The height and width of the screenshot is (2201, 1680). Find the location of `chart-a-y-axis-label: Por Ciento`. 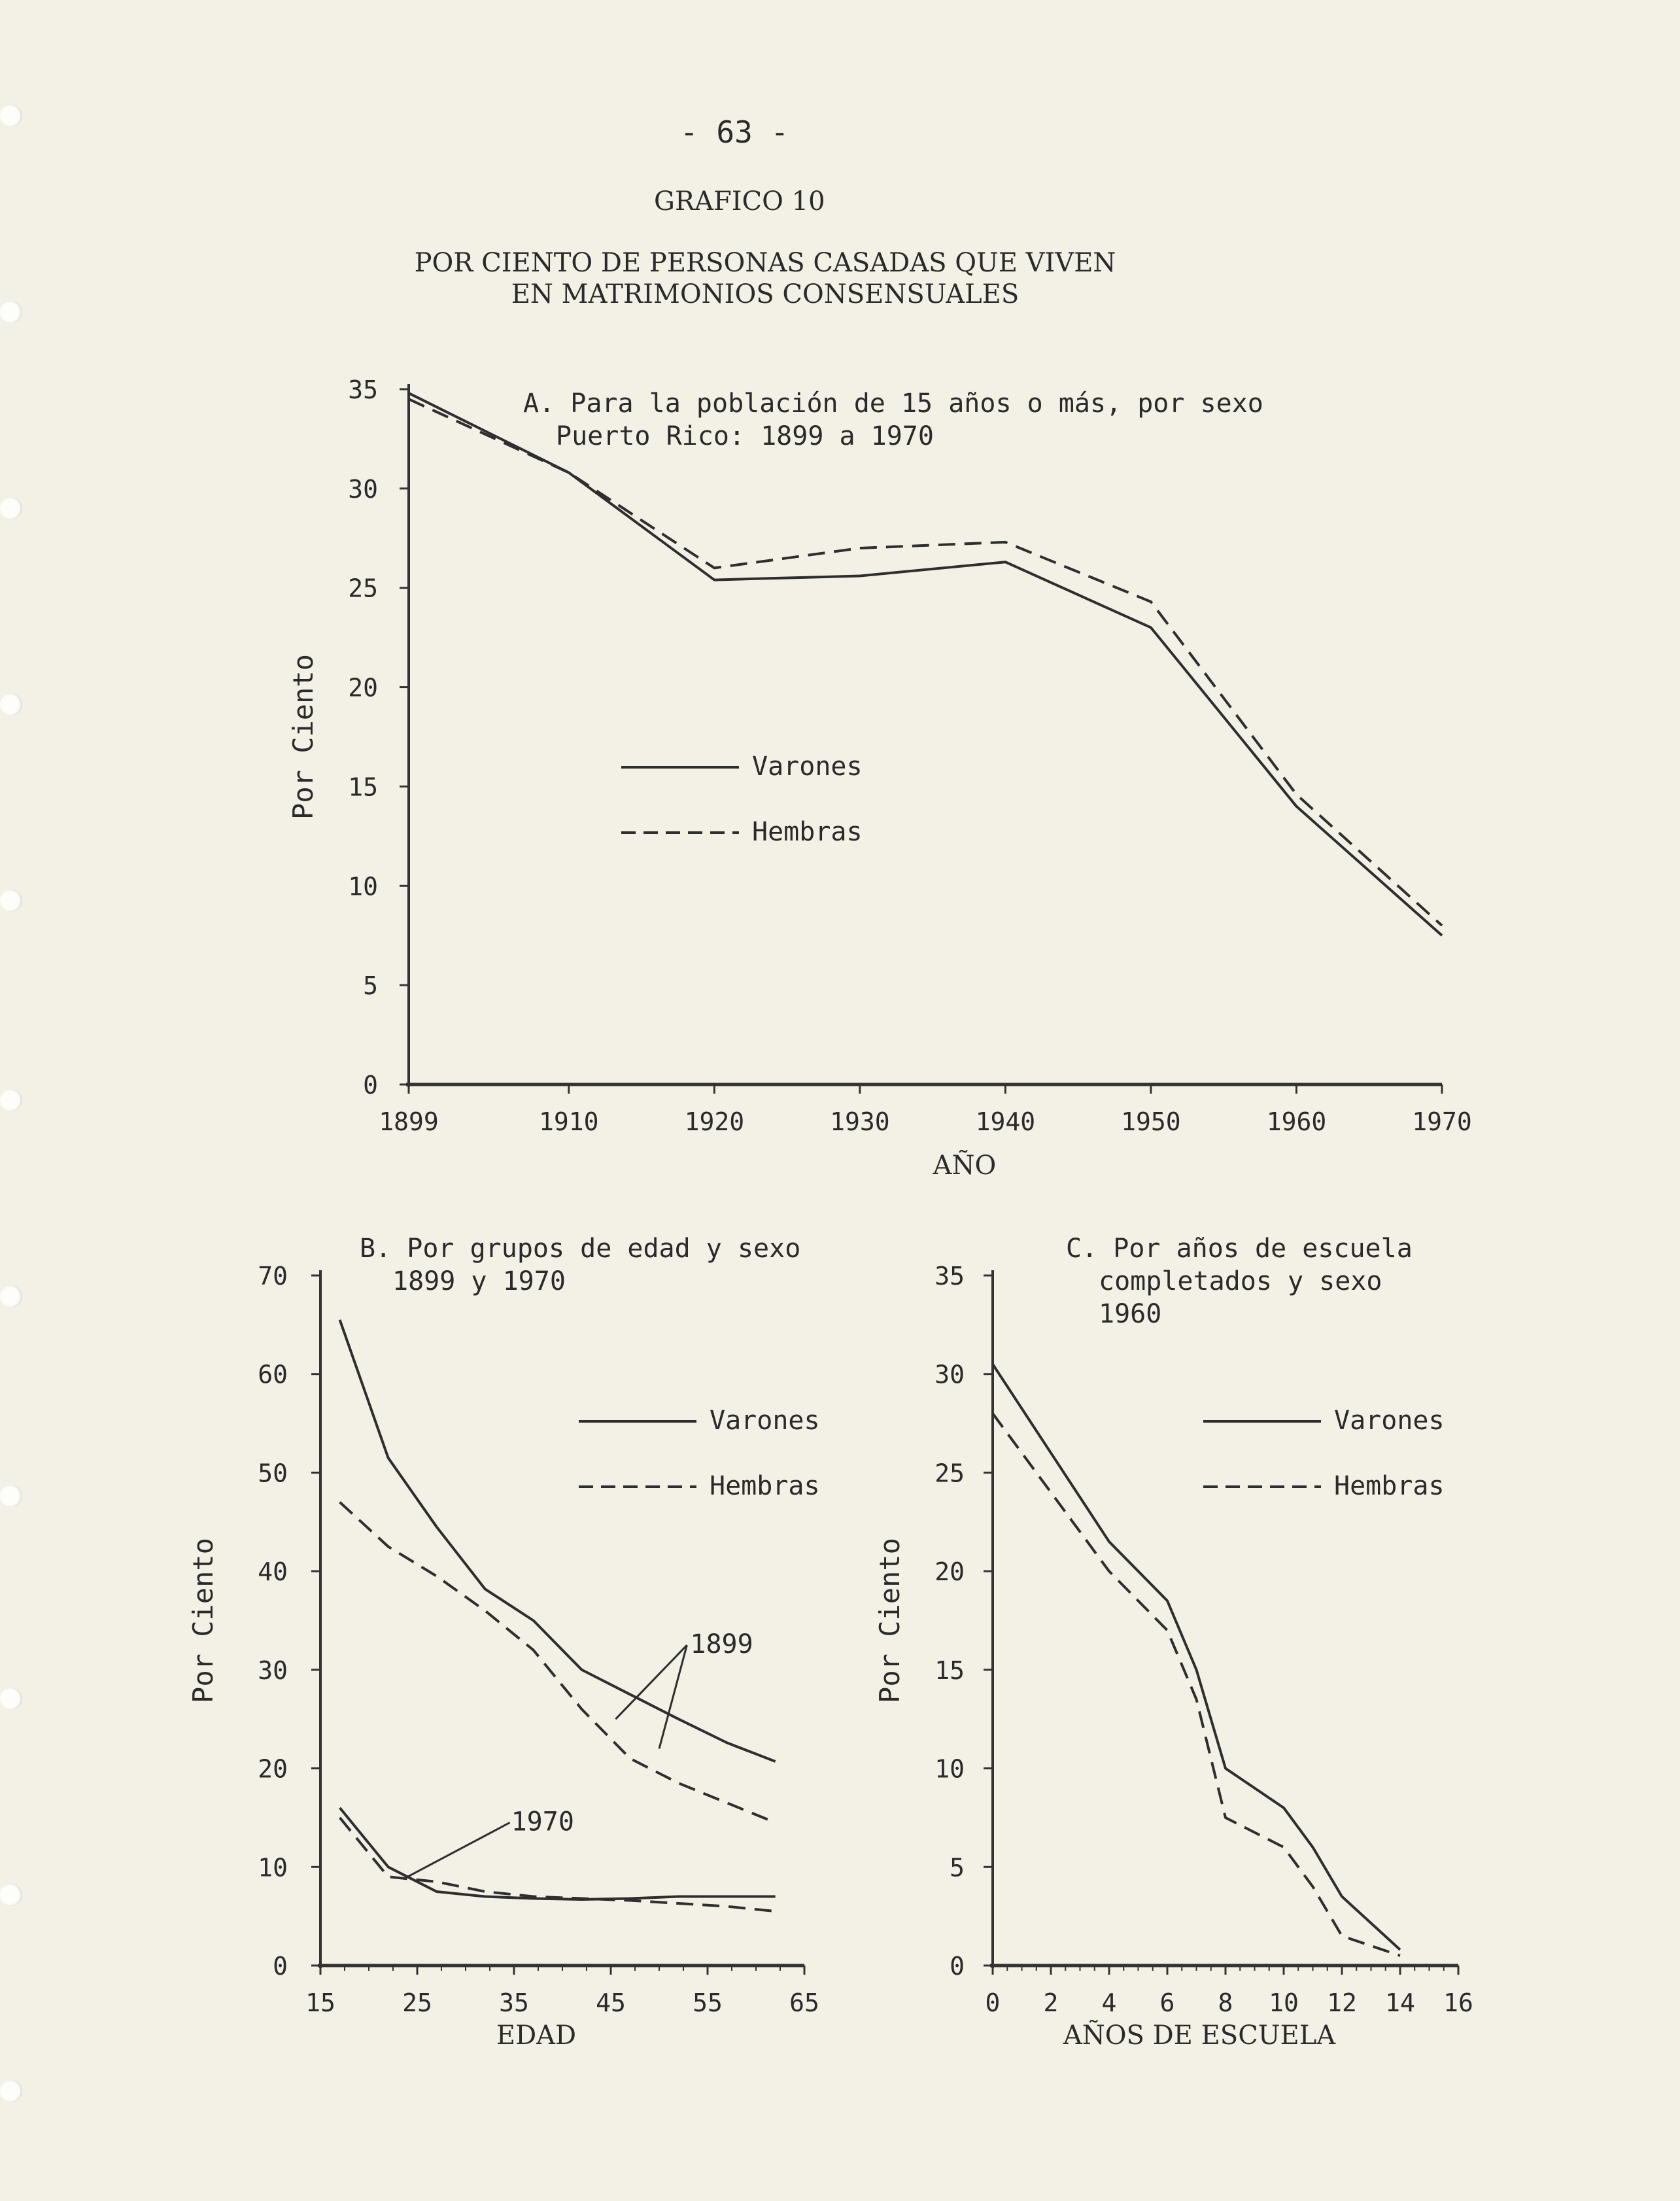

chart-a-y-axis-label: Por Ciento is located at coordinates (303, 737).